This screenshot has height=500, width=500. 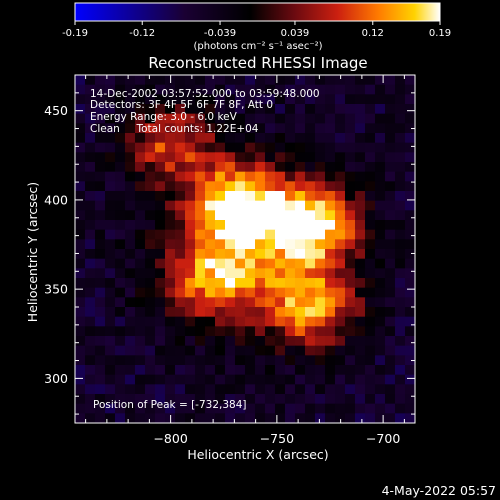 What do you see at coordinates (383, 438) in the screenshot?
I see `x-tick-label: −700` at bounding box center [383, 438].